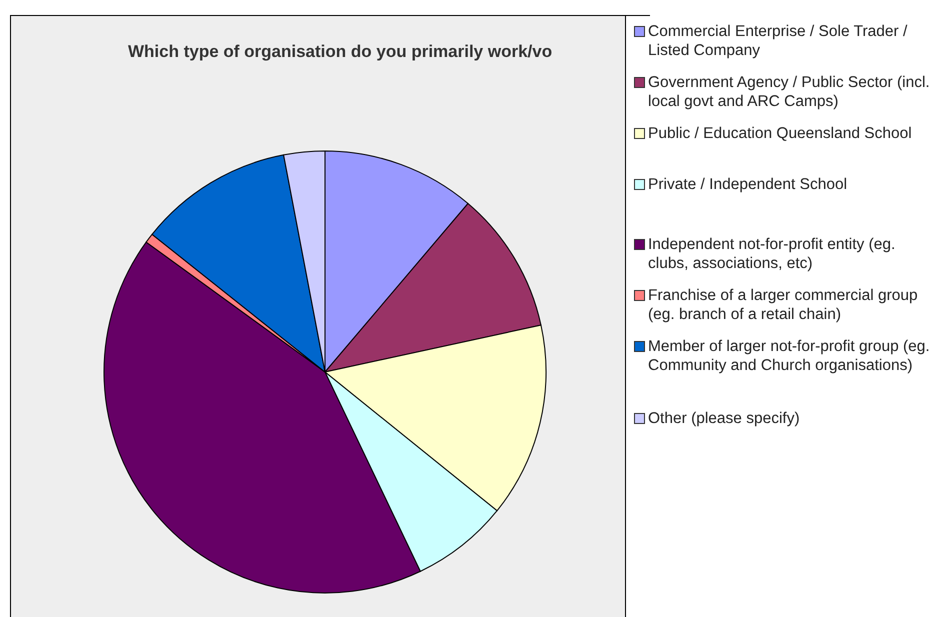 The image size is (938, 617). What do you see at coordinates (789, 356) in the screenshot?
I see `legend-label: Member of larger not-for-profit group (eg. Community and Church organisations)` at bounding box center [789, 356].